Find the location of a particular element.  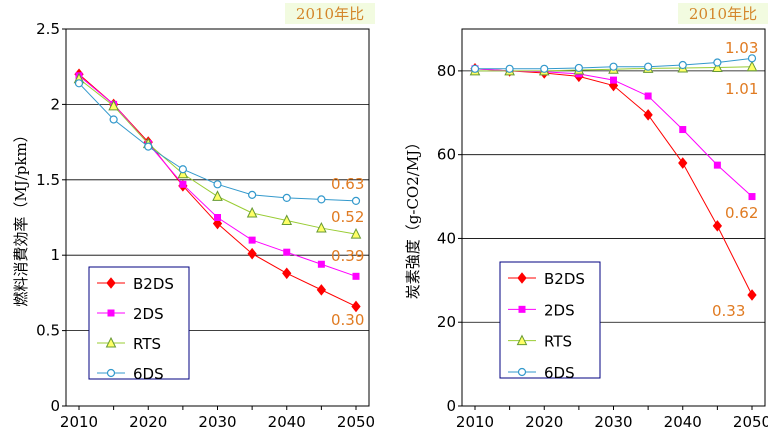

ratio-annotation: 0.33 is located at coordinates (728, 311).